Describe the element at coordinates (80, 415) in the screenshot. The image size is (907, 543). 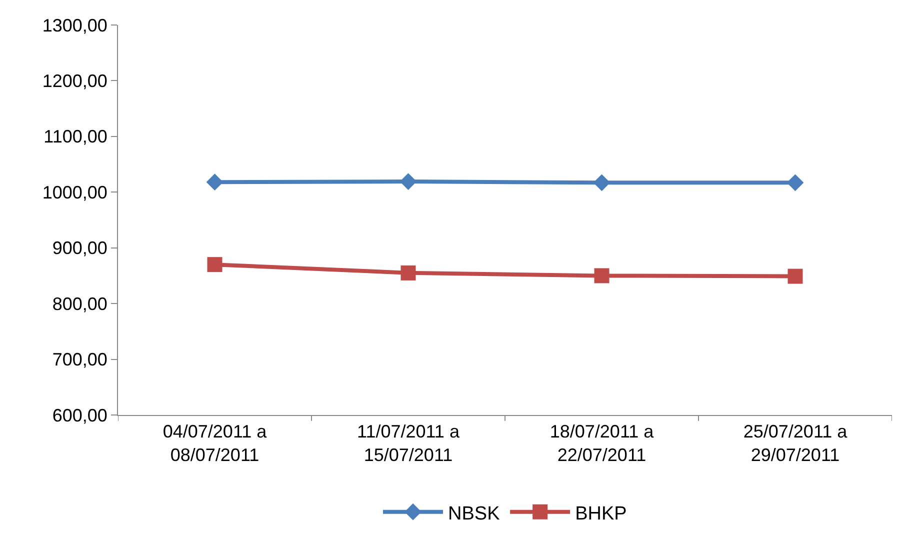
I see `y-tick-label: 600,00` at that location.